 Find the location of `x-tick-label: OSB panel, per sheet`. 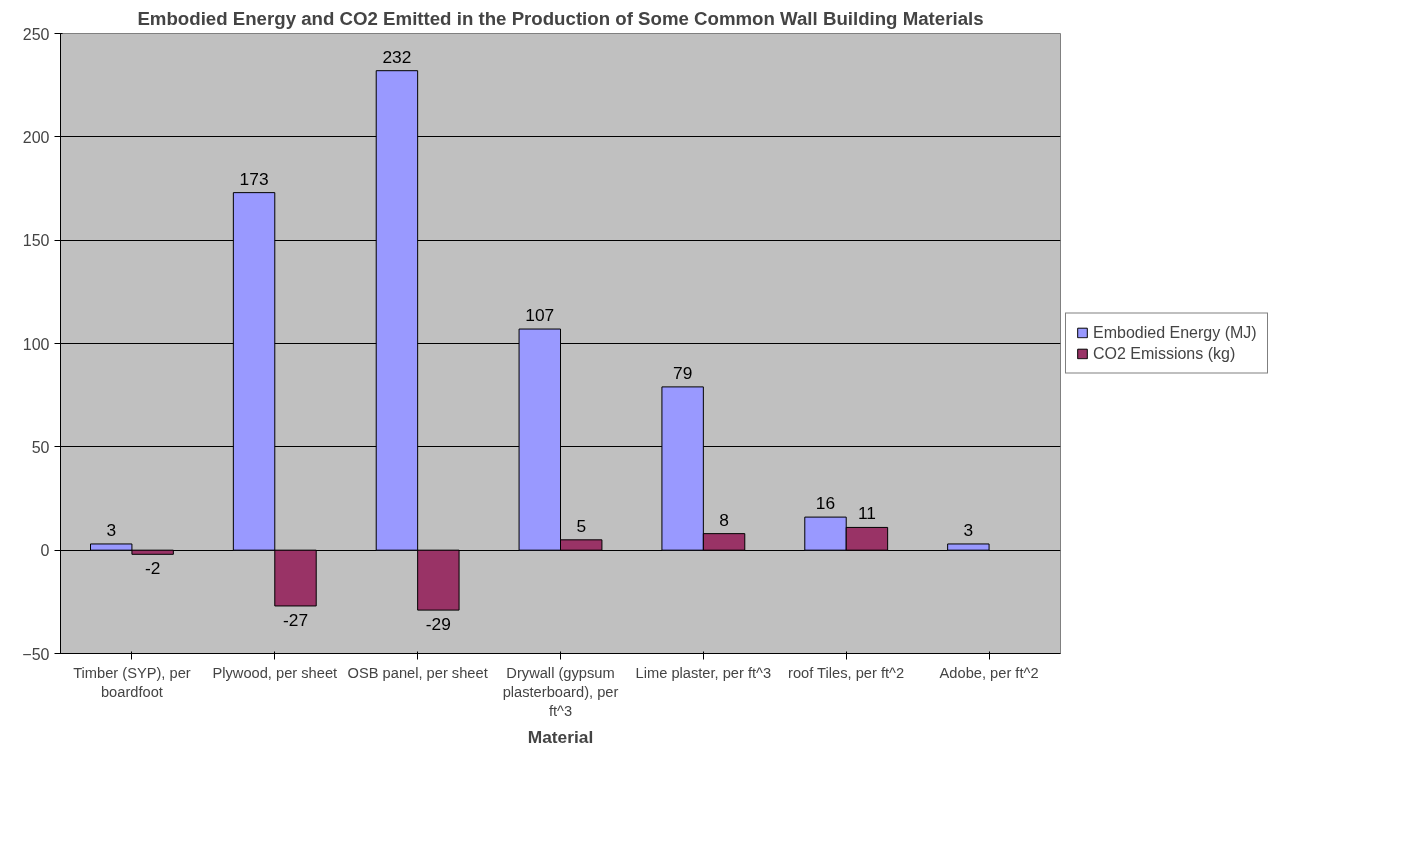

x-tick-label: OSB panel, per sheet is located at coordinates (417, 672).